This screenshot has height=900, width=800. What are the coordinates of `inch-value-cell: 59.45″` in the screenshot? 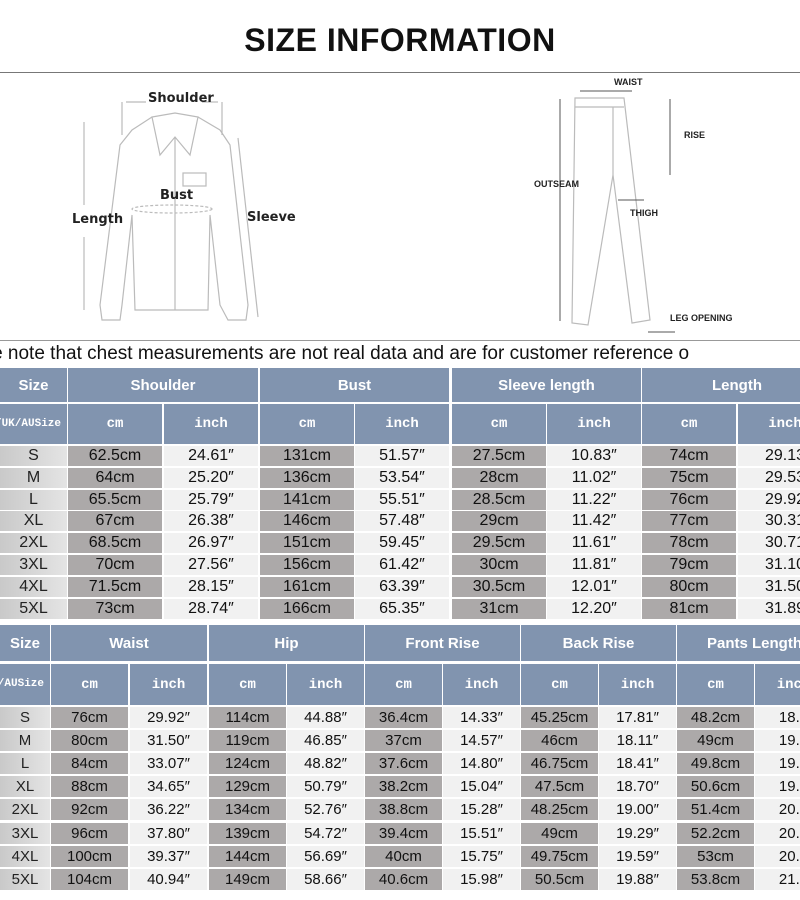 It's located at (402, 543).